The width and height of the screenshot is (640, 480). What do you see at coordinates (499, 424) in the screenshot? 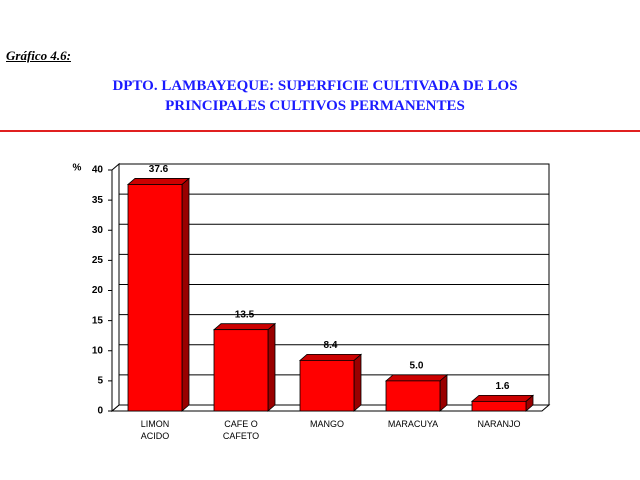
I see `x-tick-label: NARANJO` at bounding box center [499, 424].